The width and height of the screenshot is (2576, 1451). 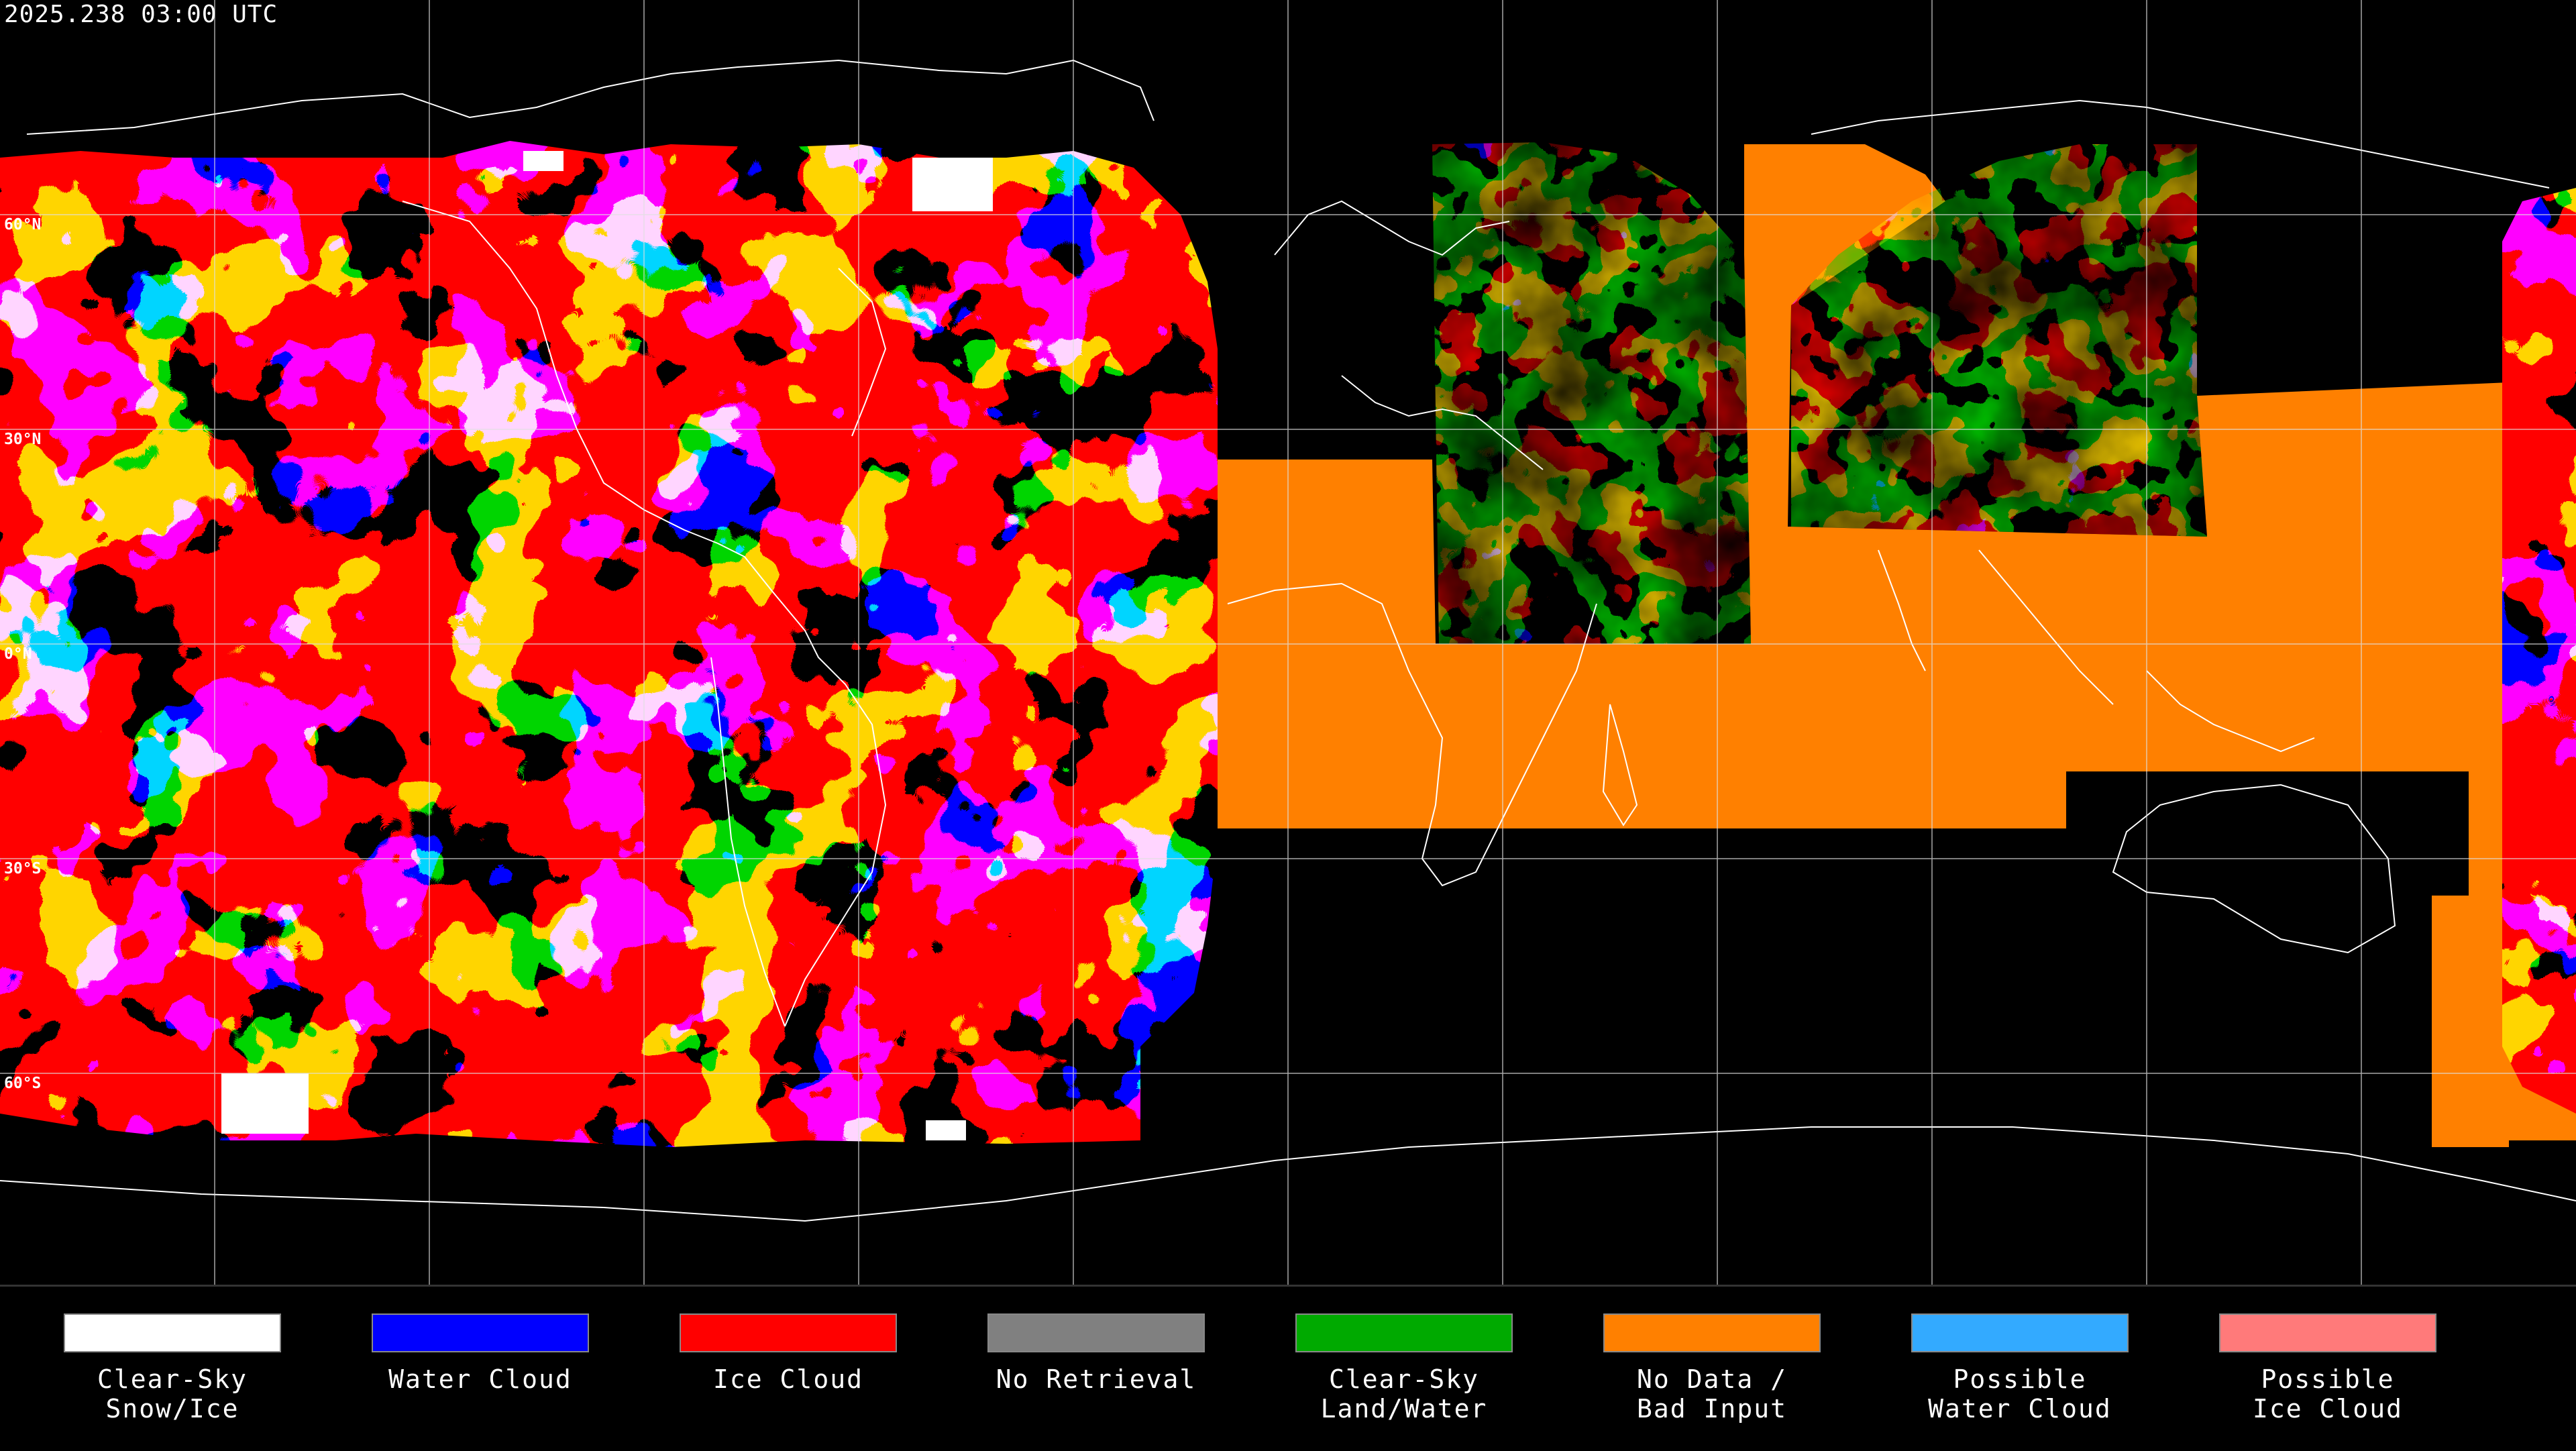 I want to click on legend-item-possible-ice-cloud: Possible Ice Cloud, so click(x=2327, y=1368).